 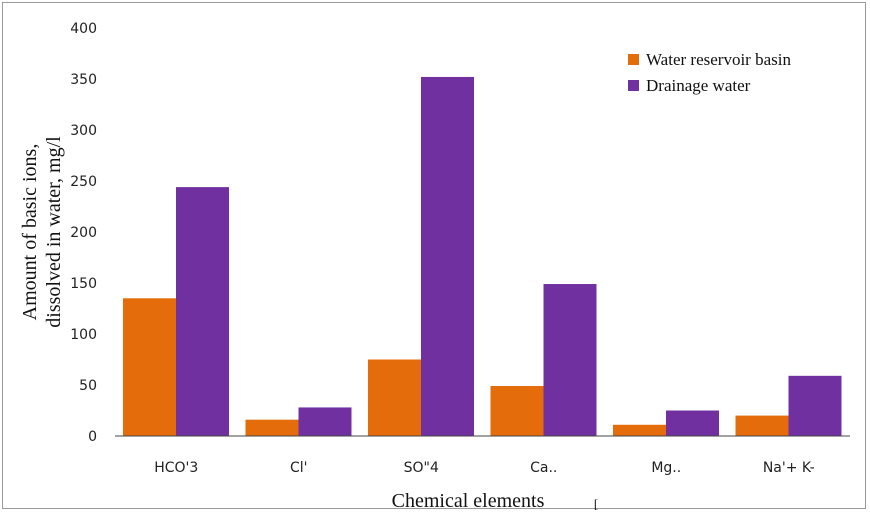 I want to click on stray-mark: [, so click(x=596, y=503).